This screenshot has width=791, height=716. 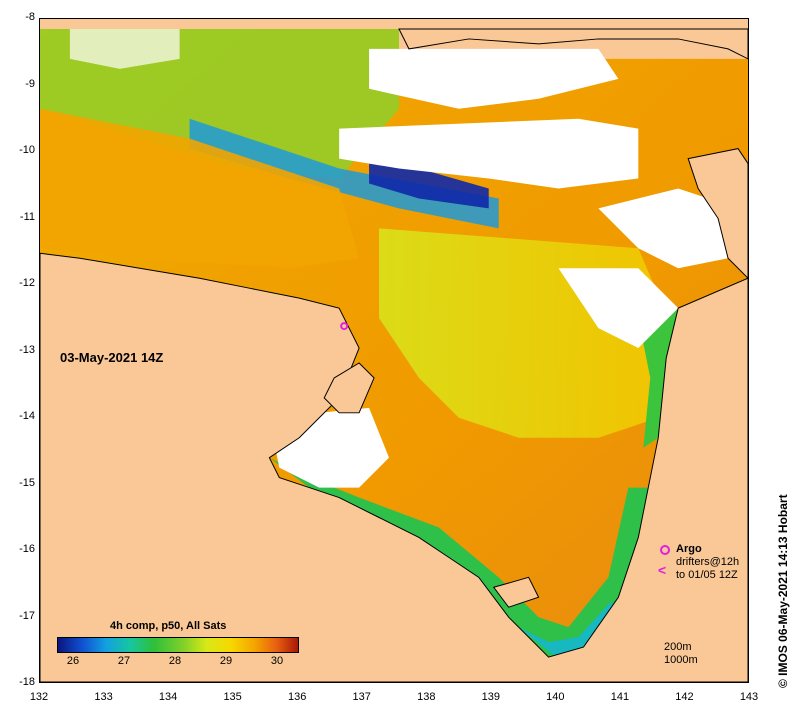 What do you see at coordinates (27, 615) in the screenshot?
I see `latitude-tick: -17` at bounding box center [27, 615].